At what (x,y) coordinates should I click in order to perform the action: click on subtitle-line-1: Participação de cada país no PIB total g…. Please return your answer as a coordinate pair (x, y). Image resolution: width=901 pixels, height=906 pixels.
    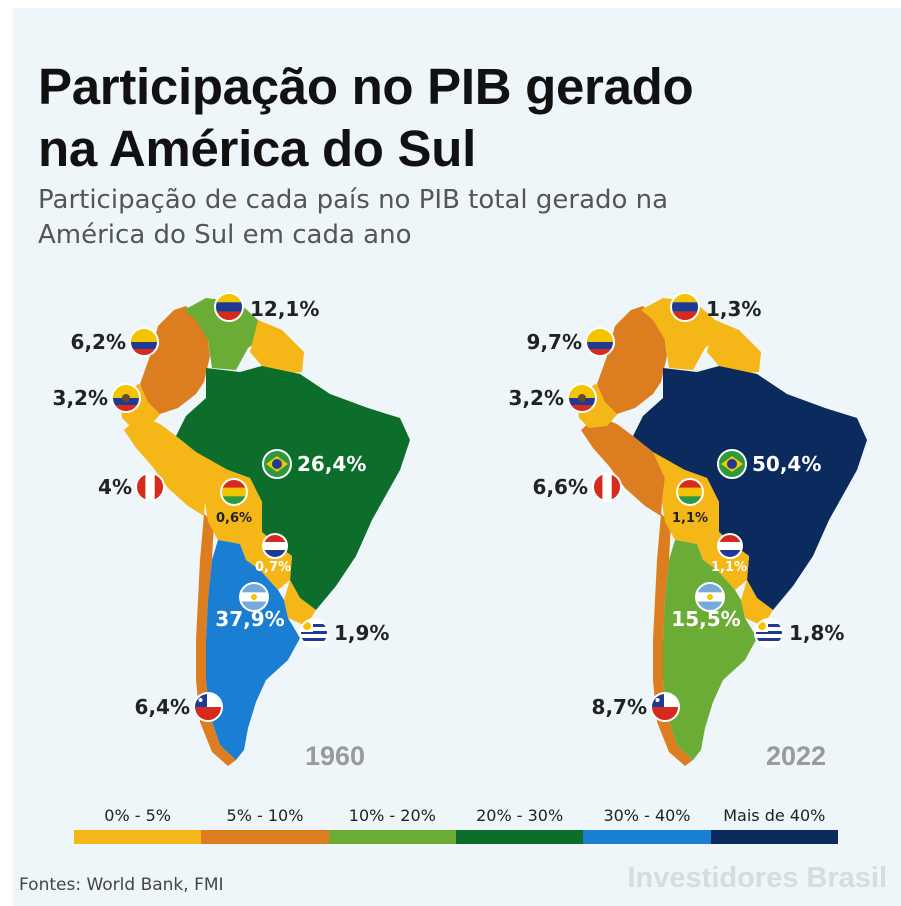
    Looking at the image, I should click on (353, 200).